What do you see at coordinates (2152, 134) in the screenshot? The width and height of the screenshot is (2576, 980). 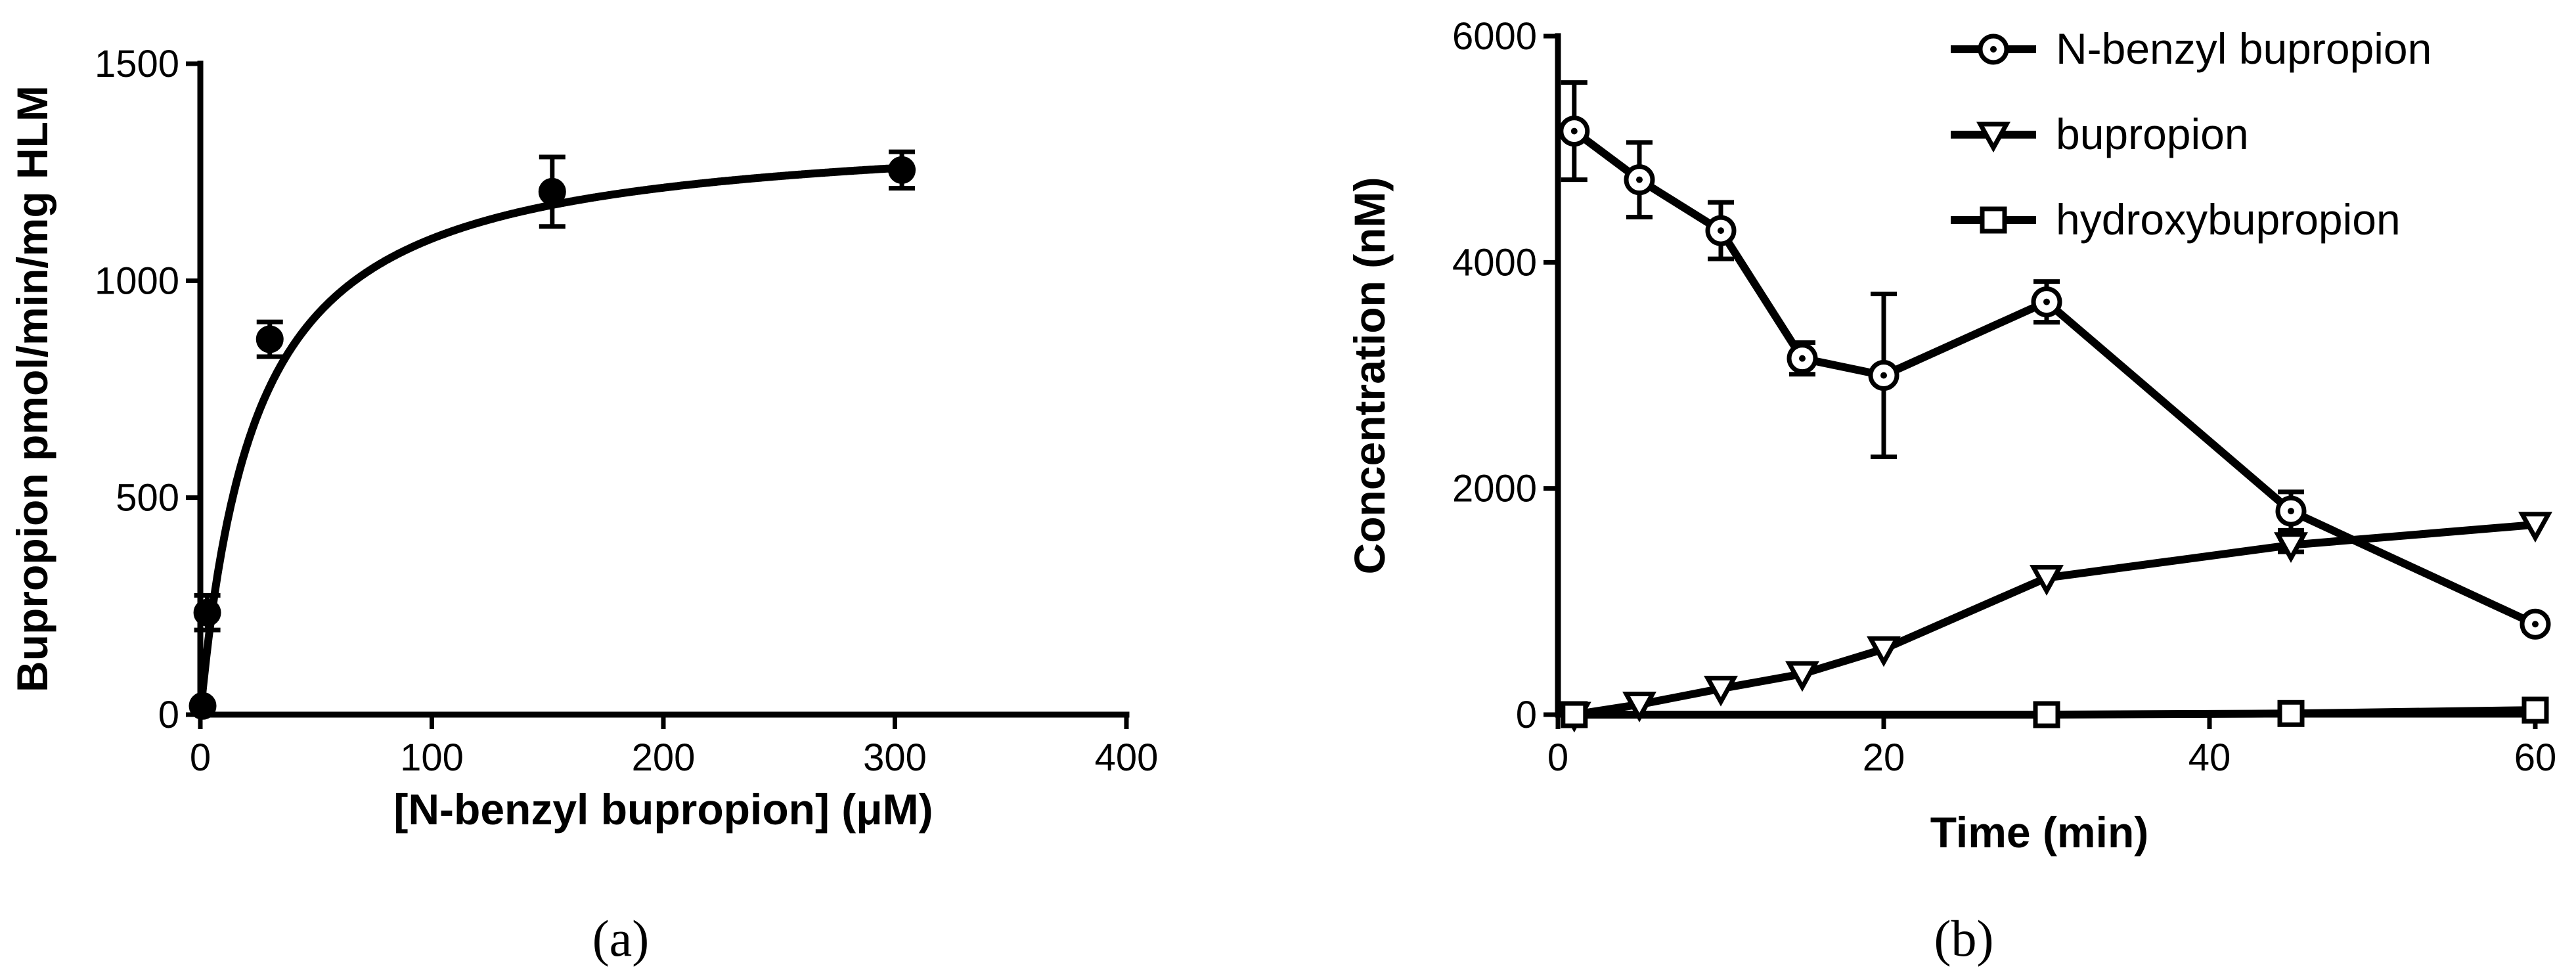 I see `chart-b-legend-label: bupropion` at bounding box center [2152, 134].